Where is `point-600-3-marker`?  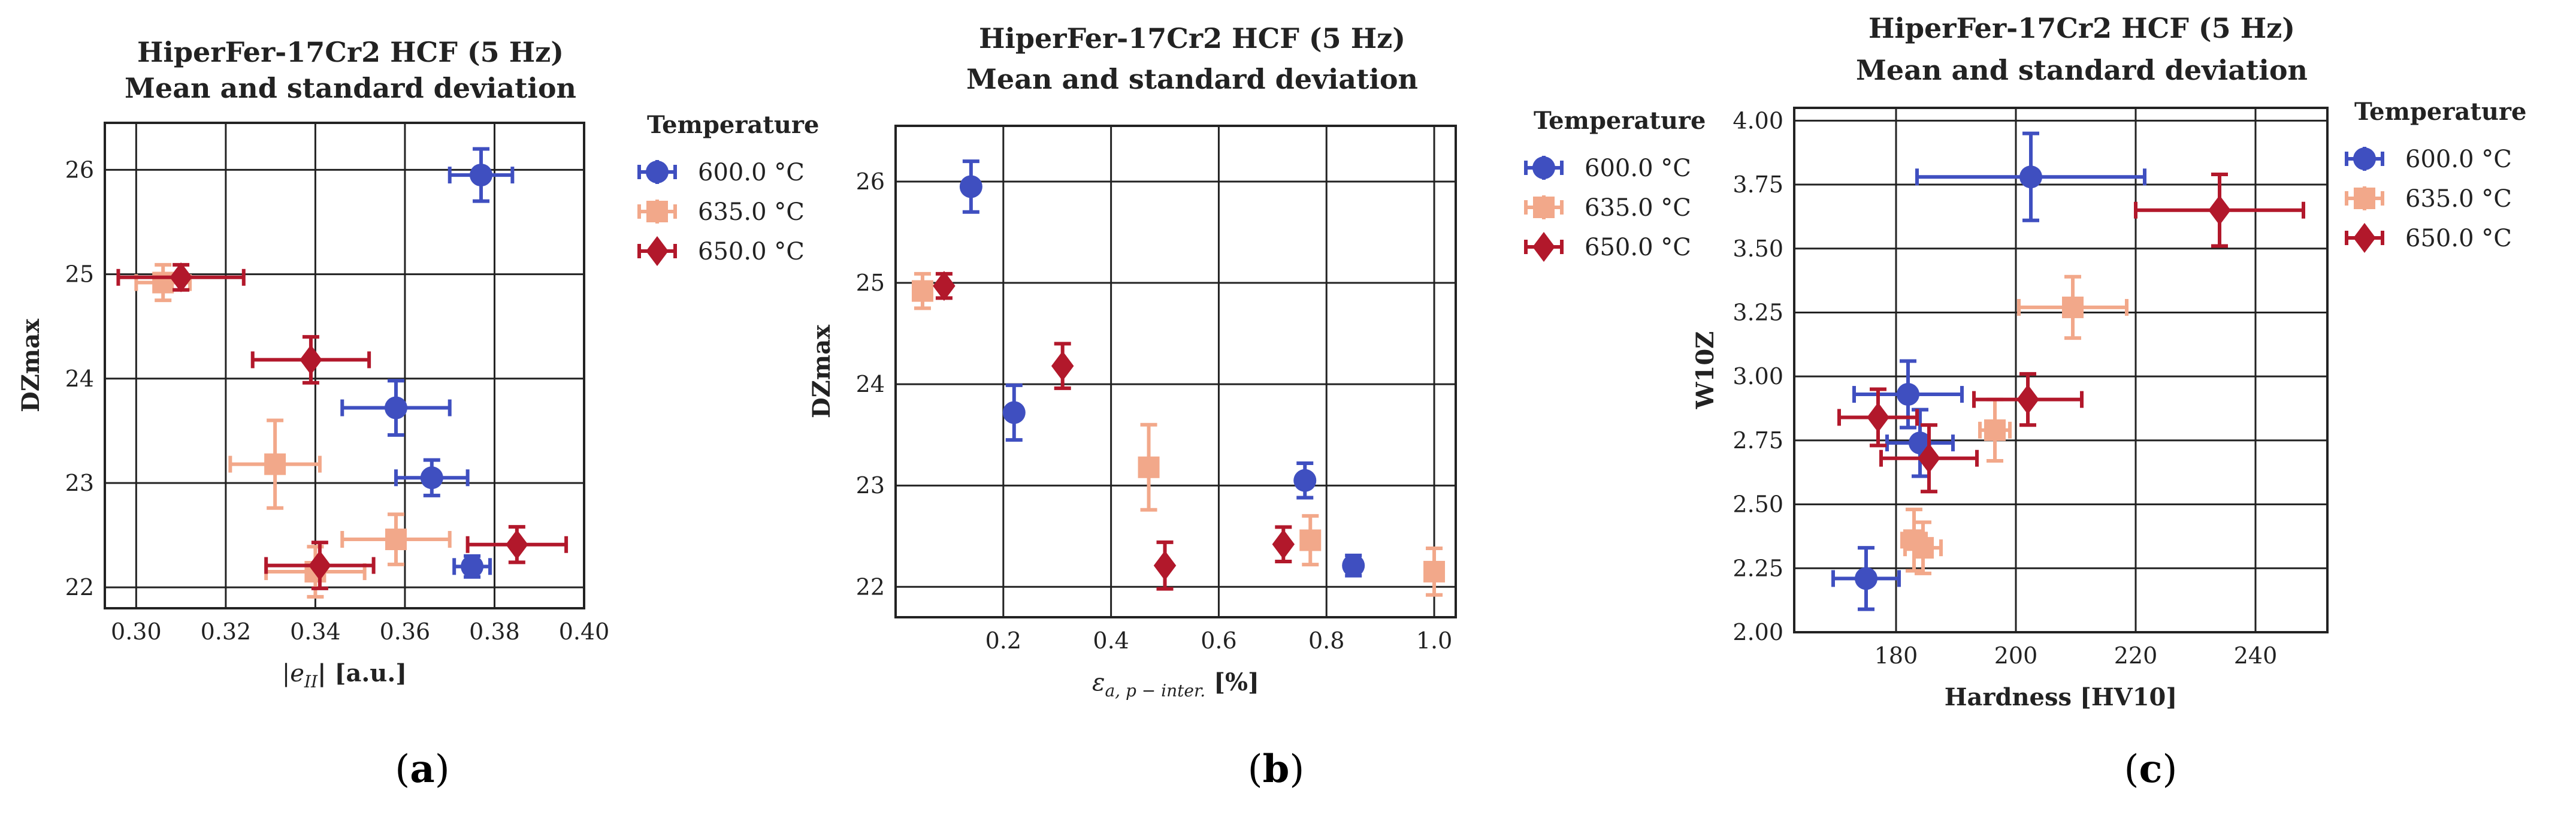 point-600-3-marker is located at coordinates (1305, 480).